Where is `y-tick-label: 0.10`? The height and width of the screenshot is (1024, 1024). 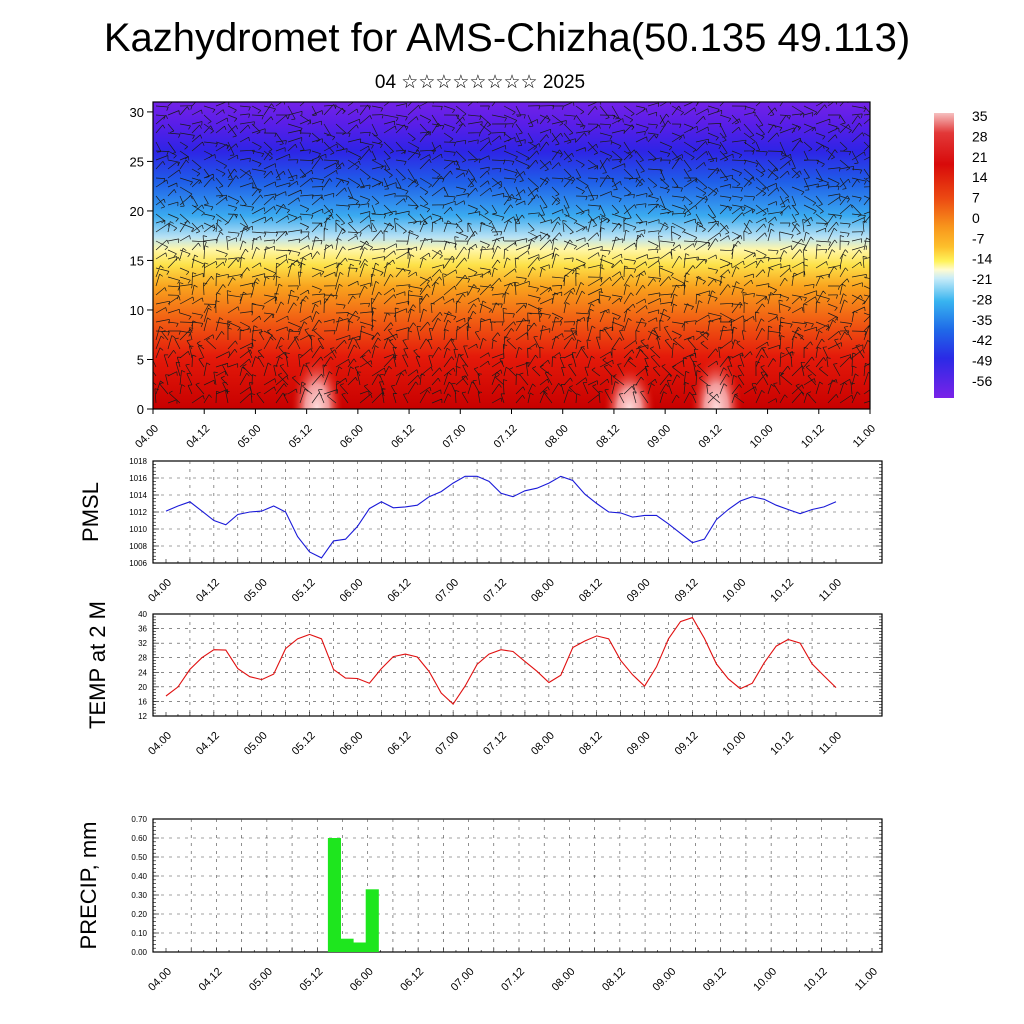
y-tick-label: 0.10 is located at coordinates (139, 933).